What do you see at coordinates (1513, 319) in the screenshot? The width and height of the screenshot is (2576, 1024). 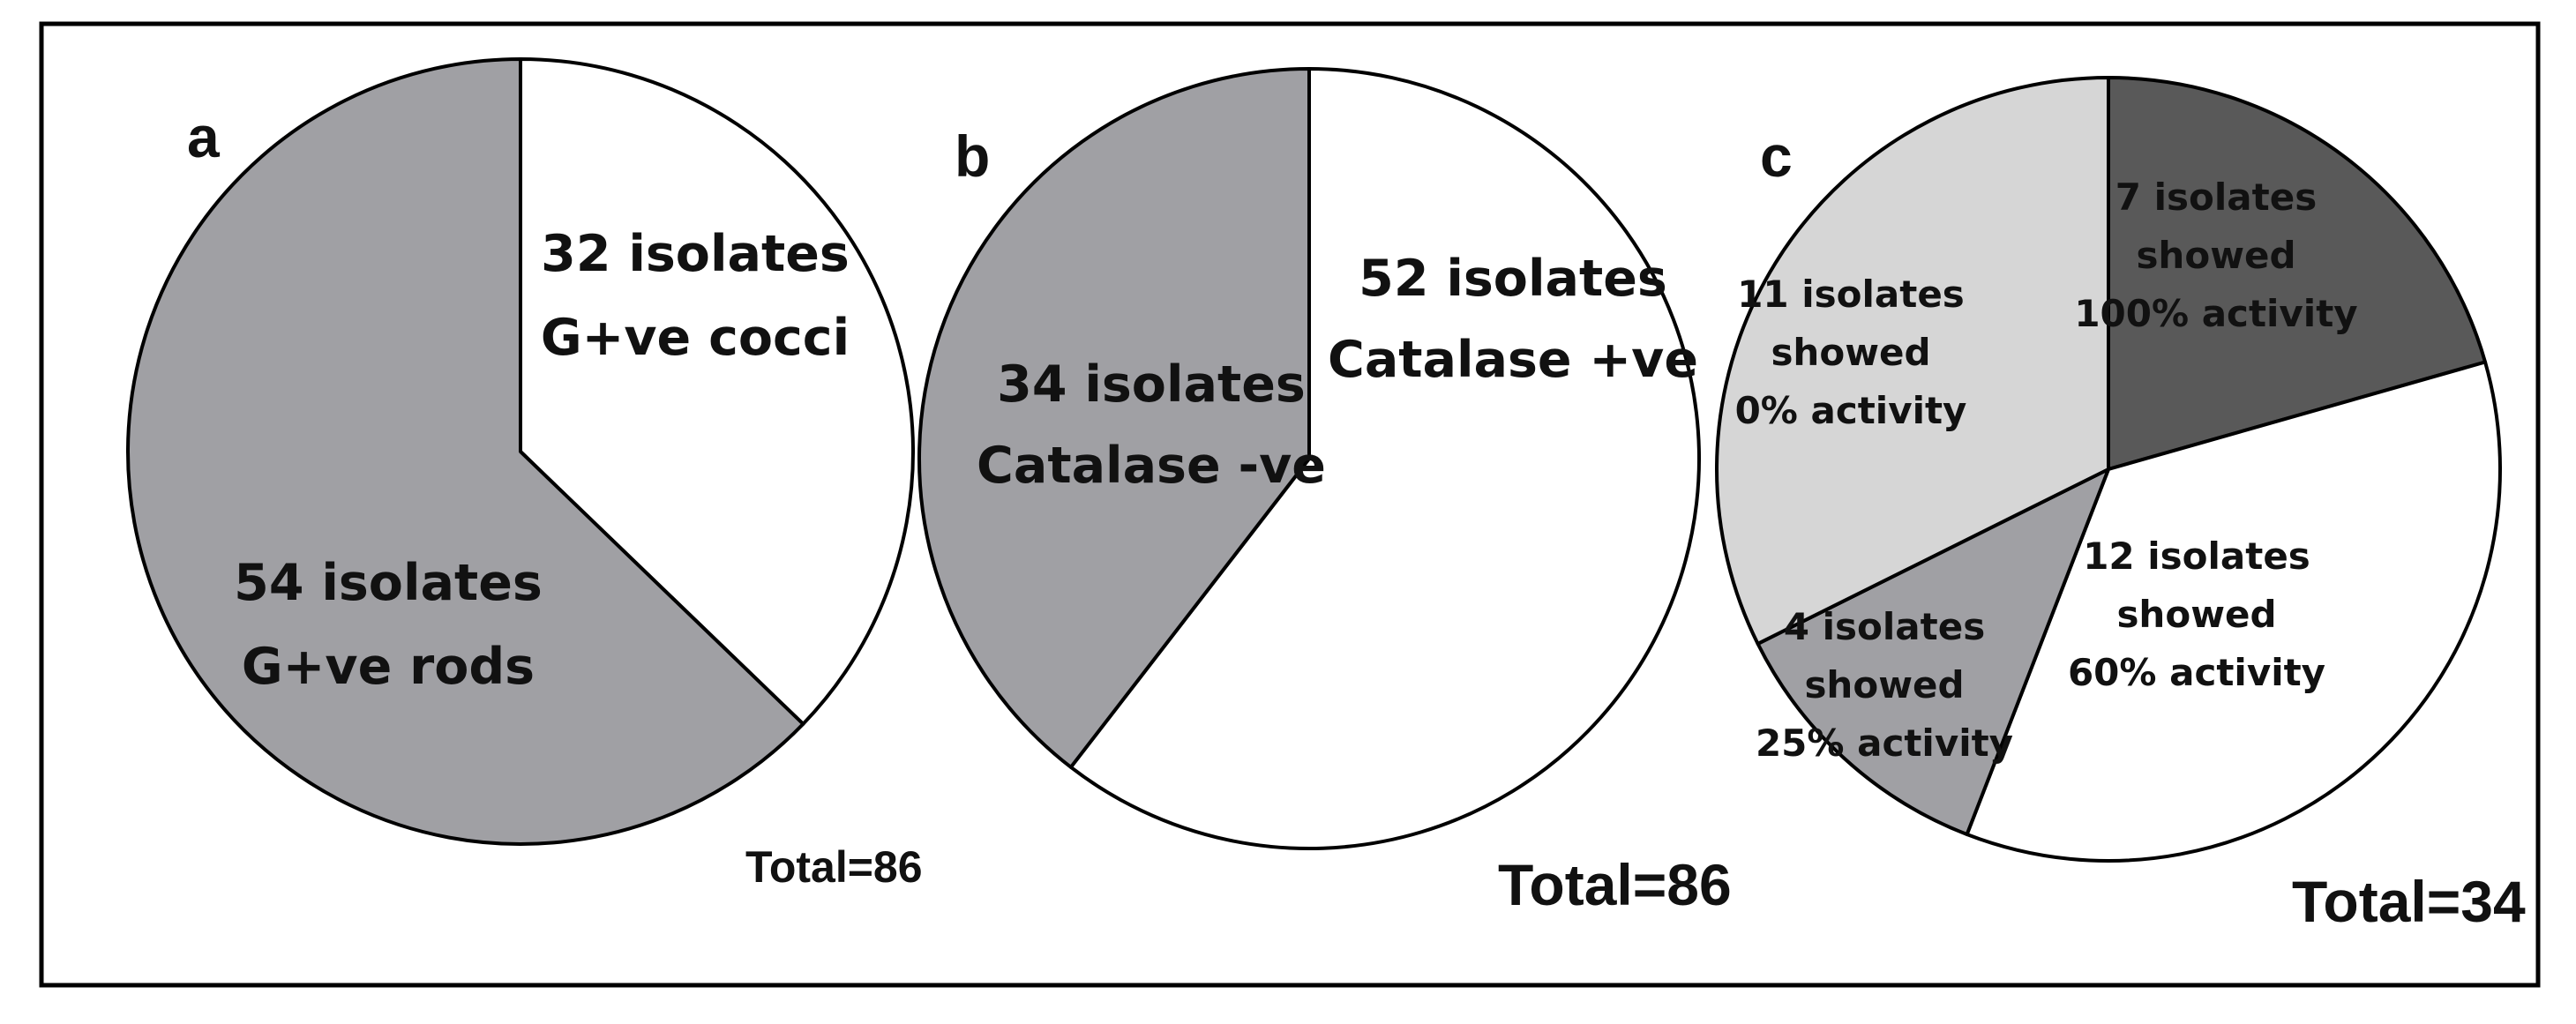 I see `slice-label-b-1: 52 isolates Catalase +ve` at bounding box center [1513, 319].